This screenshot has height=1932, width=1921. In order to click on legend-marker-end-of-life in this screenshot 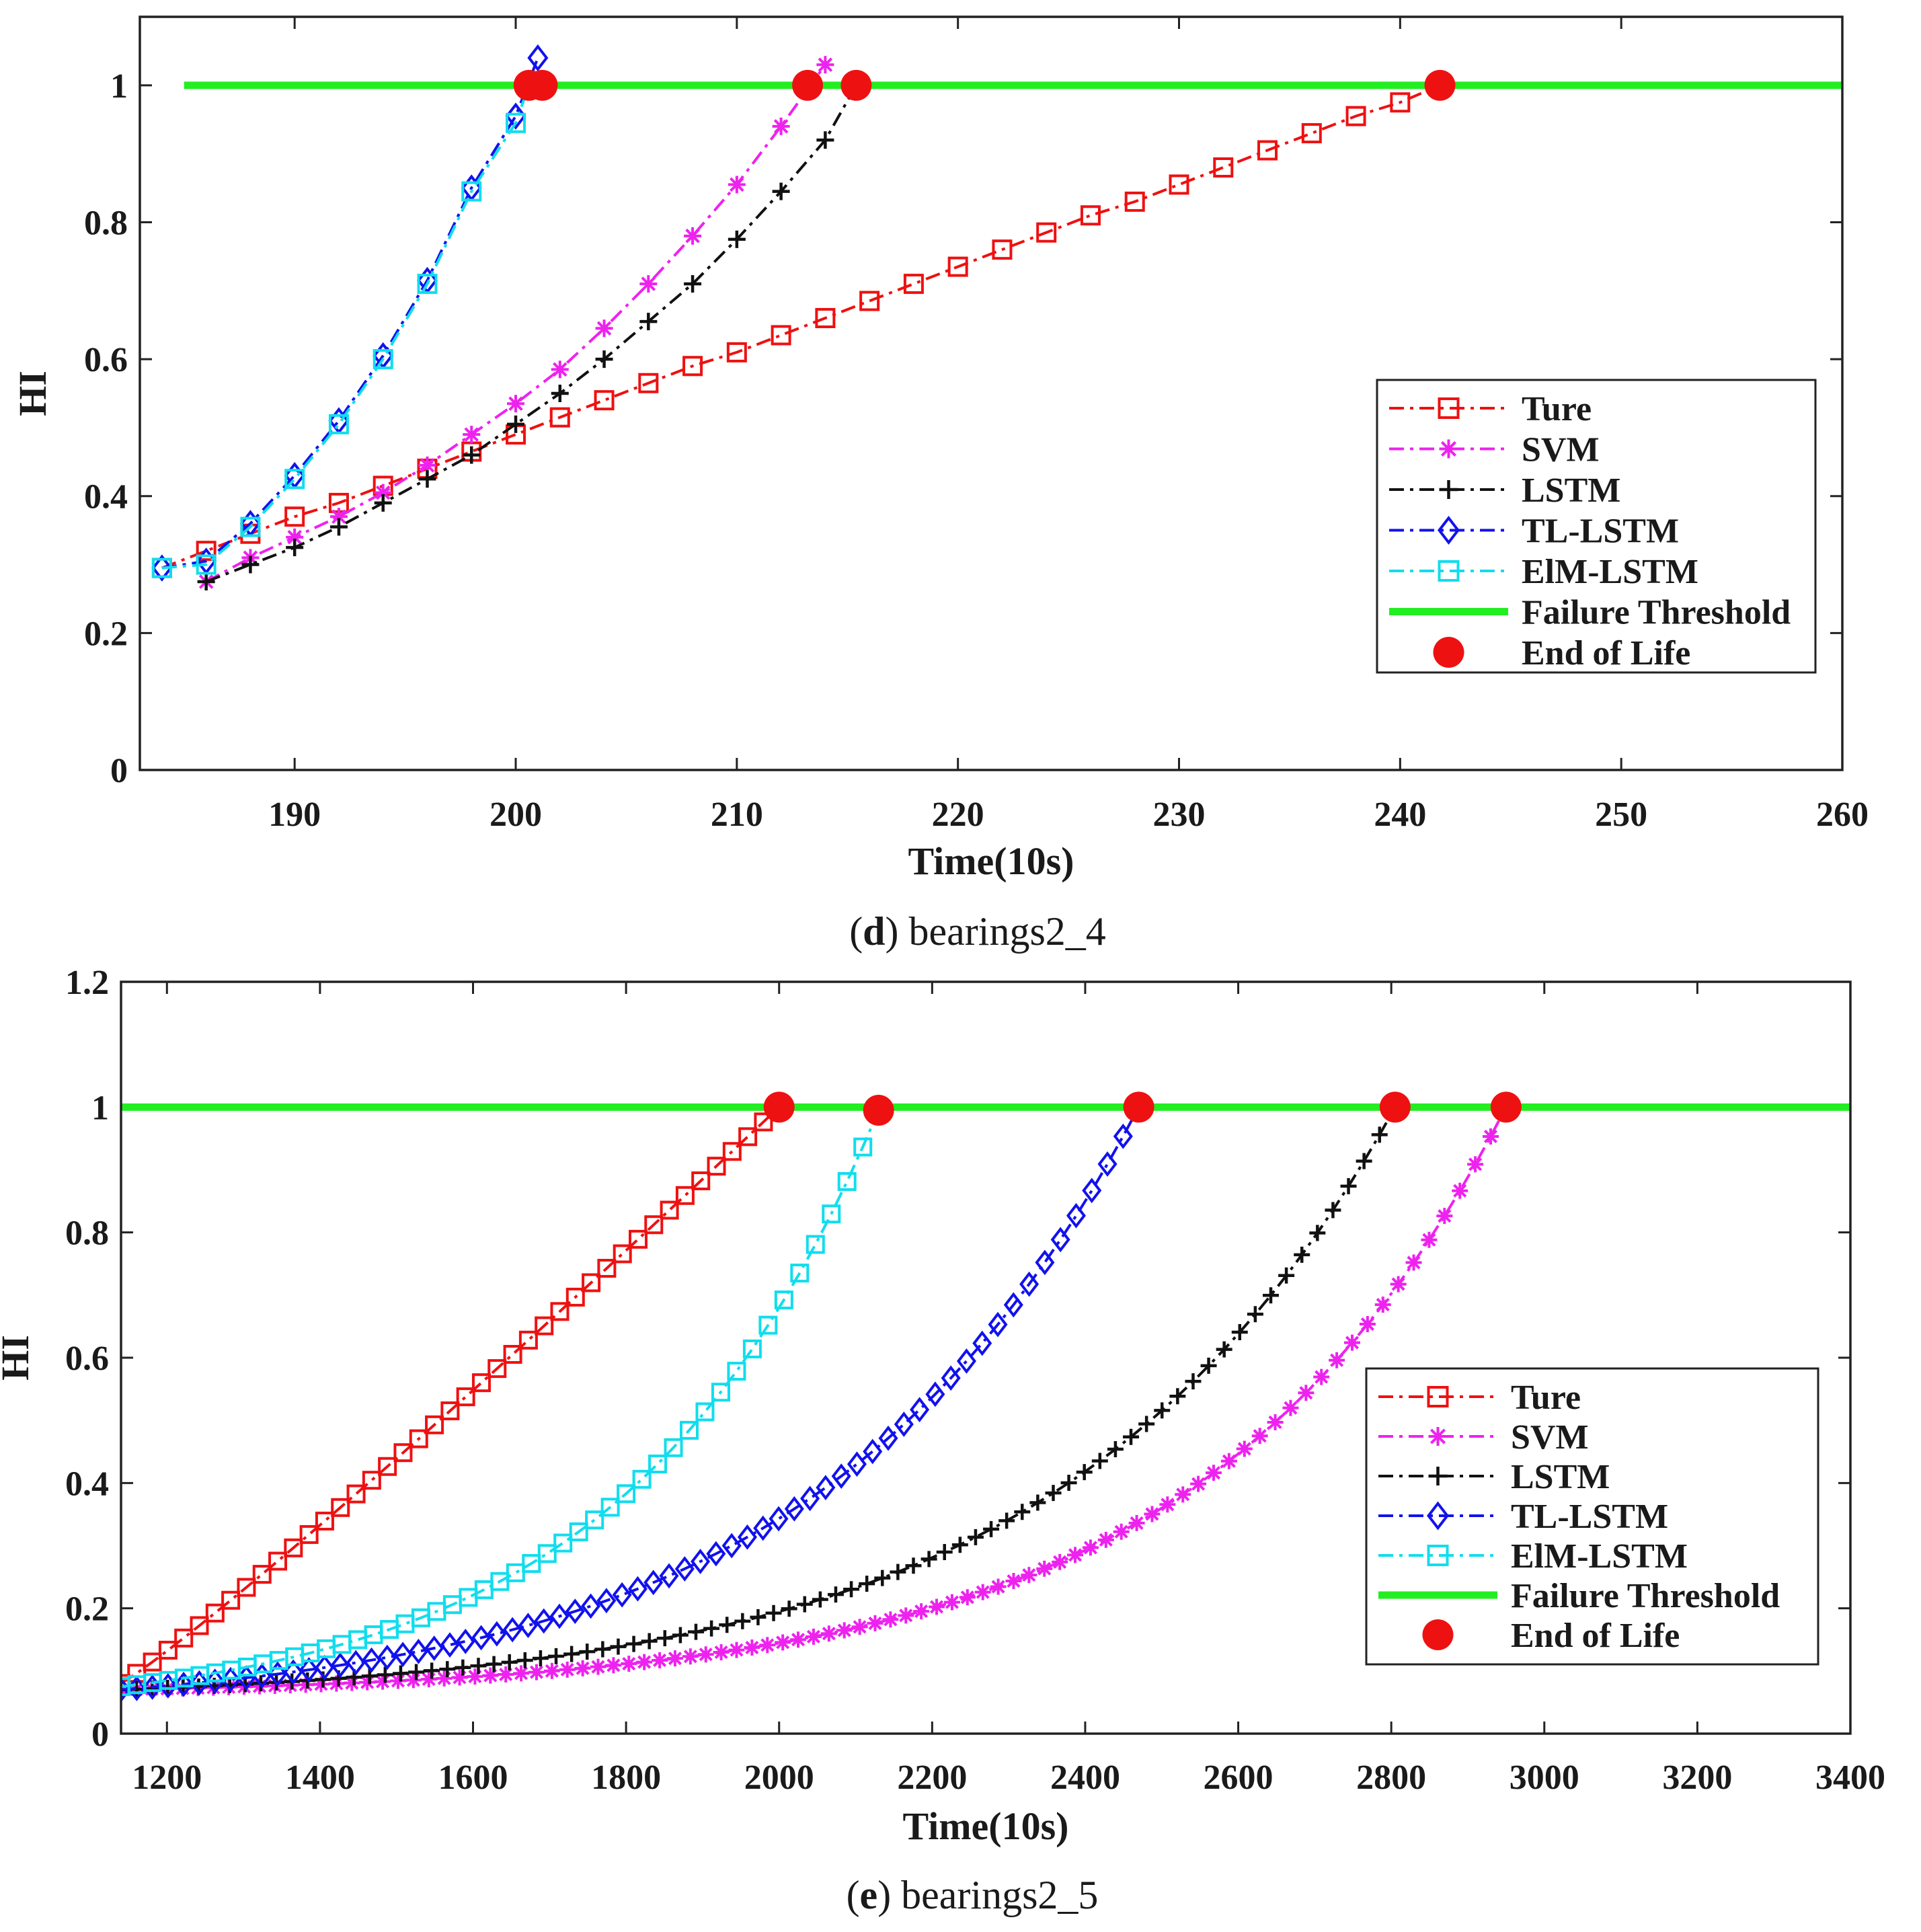, I will do `click(1448, 652)`.